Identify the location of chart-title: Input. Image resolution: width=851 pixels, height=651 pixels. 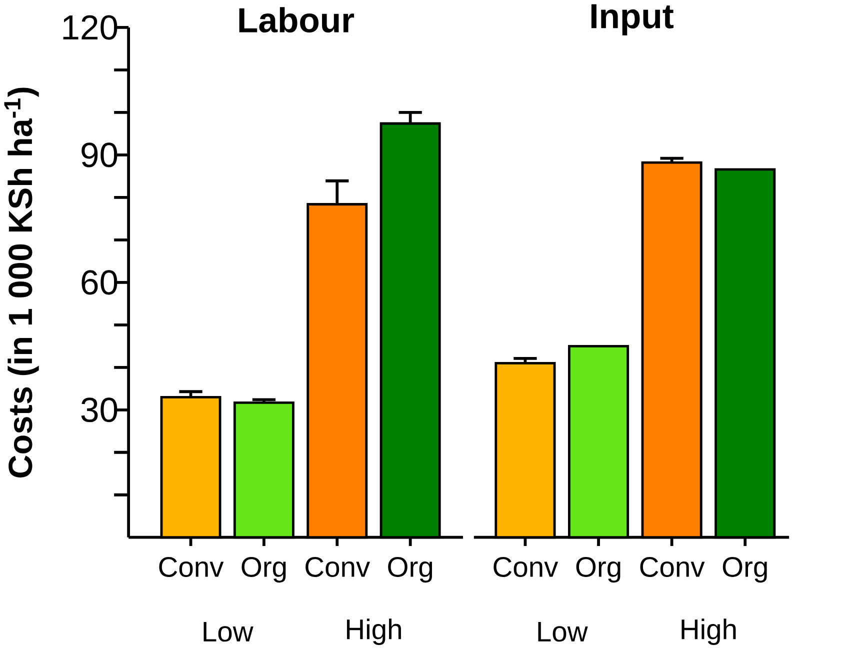
(632, 20).